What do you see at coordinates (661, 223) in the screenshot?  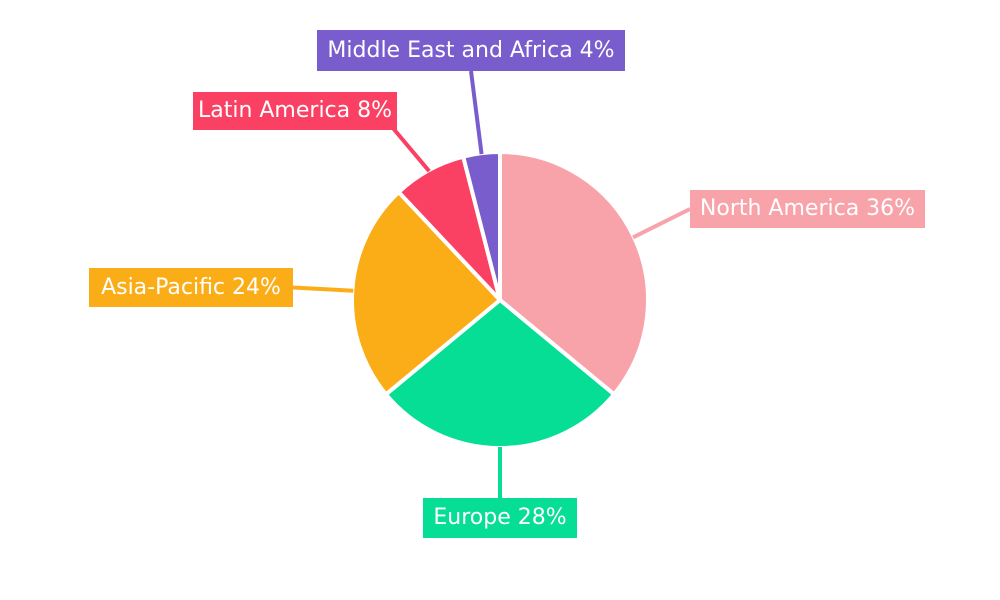 I see `leader-line-north-america` at bounding box center [661, 223].